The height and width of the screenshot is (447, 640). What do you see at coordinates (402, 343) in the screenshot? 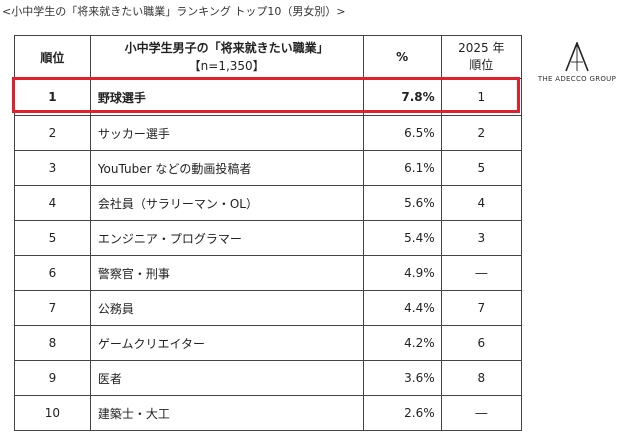
I see `percent-cell: 4.2%` at bounding box center [402, 343].